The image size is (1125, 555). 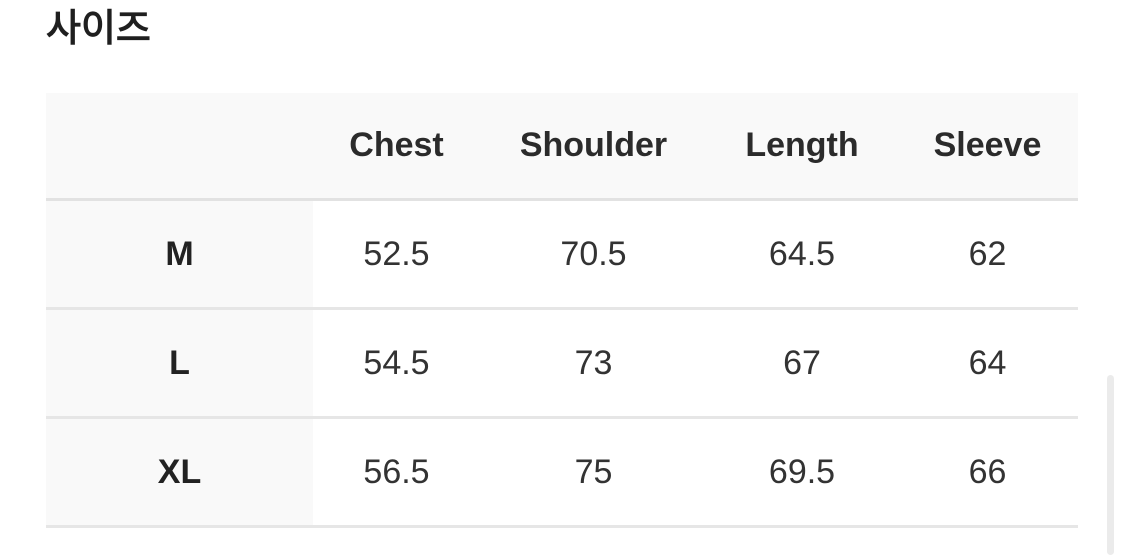 What do you see at coordinates (987, 363) in the screenshot?
I see `sleeve-value: 64` at bounding box center [987, 363].